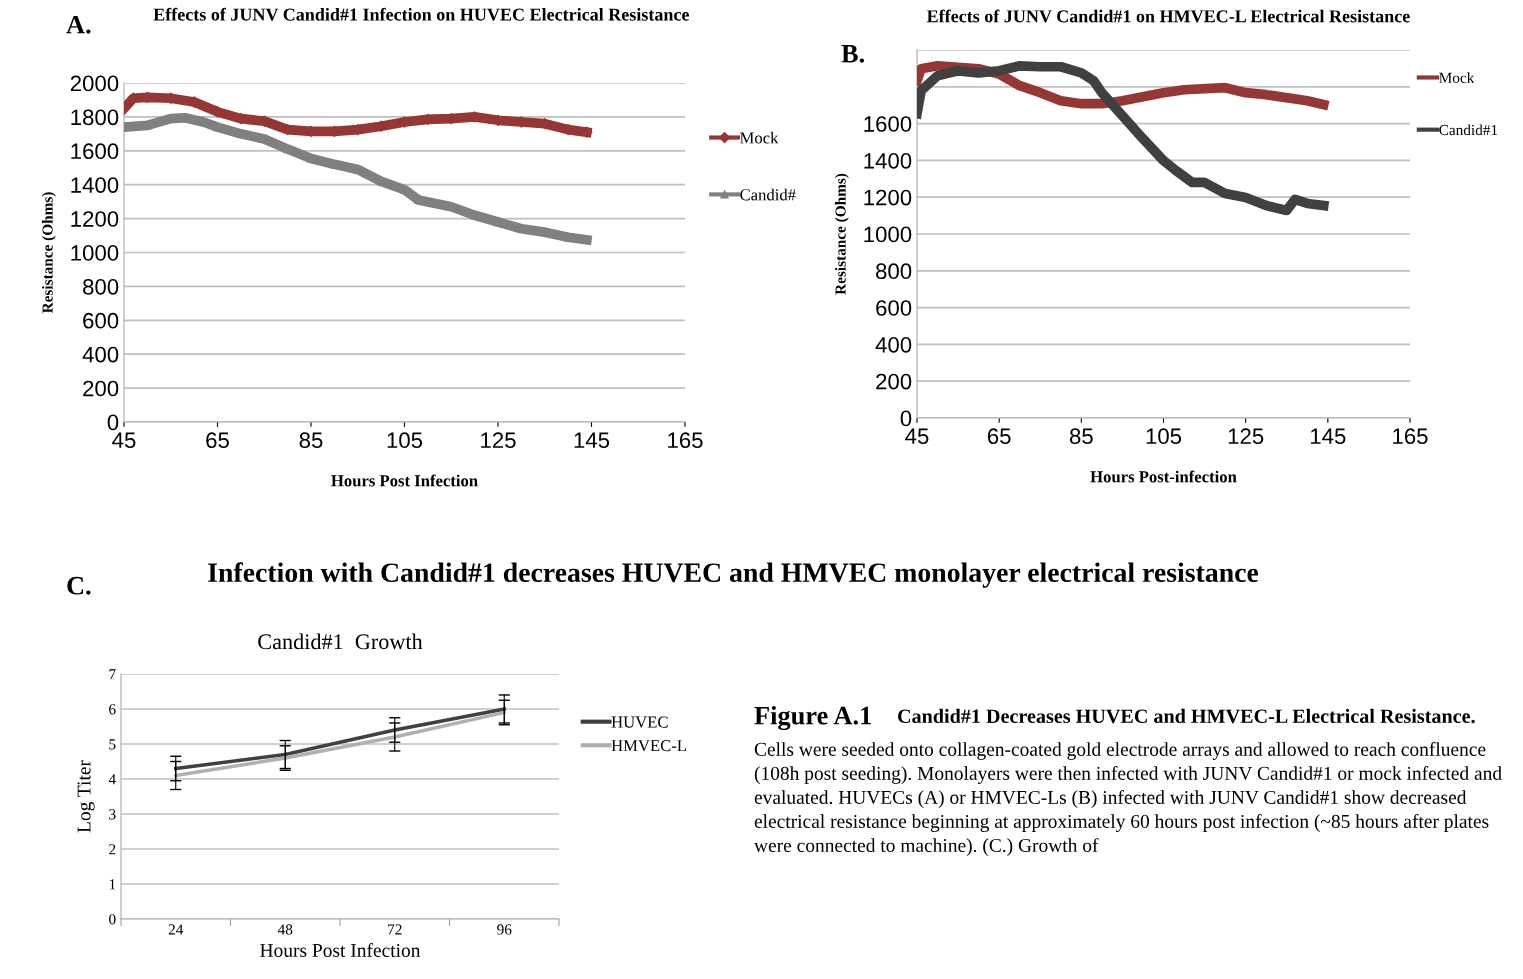  Describe the element at coordinates (504, 929) in the screenshot. I see `x-tick-label: 96` at that location.